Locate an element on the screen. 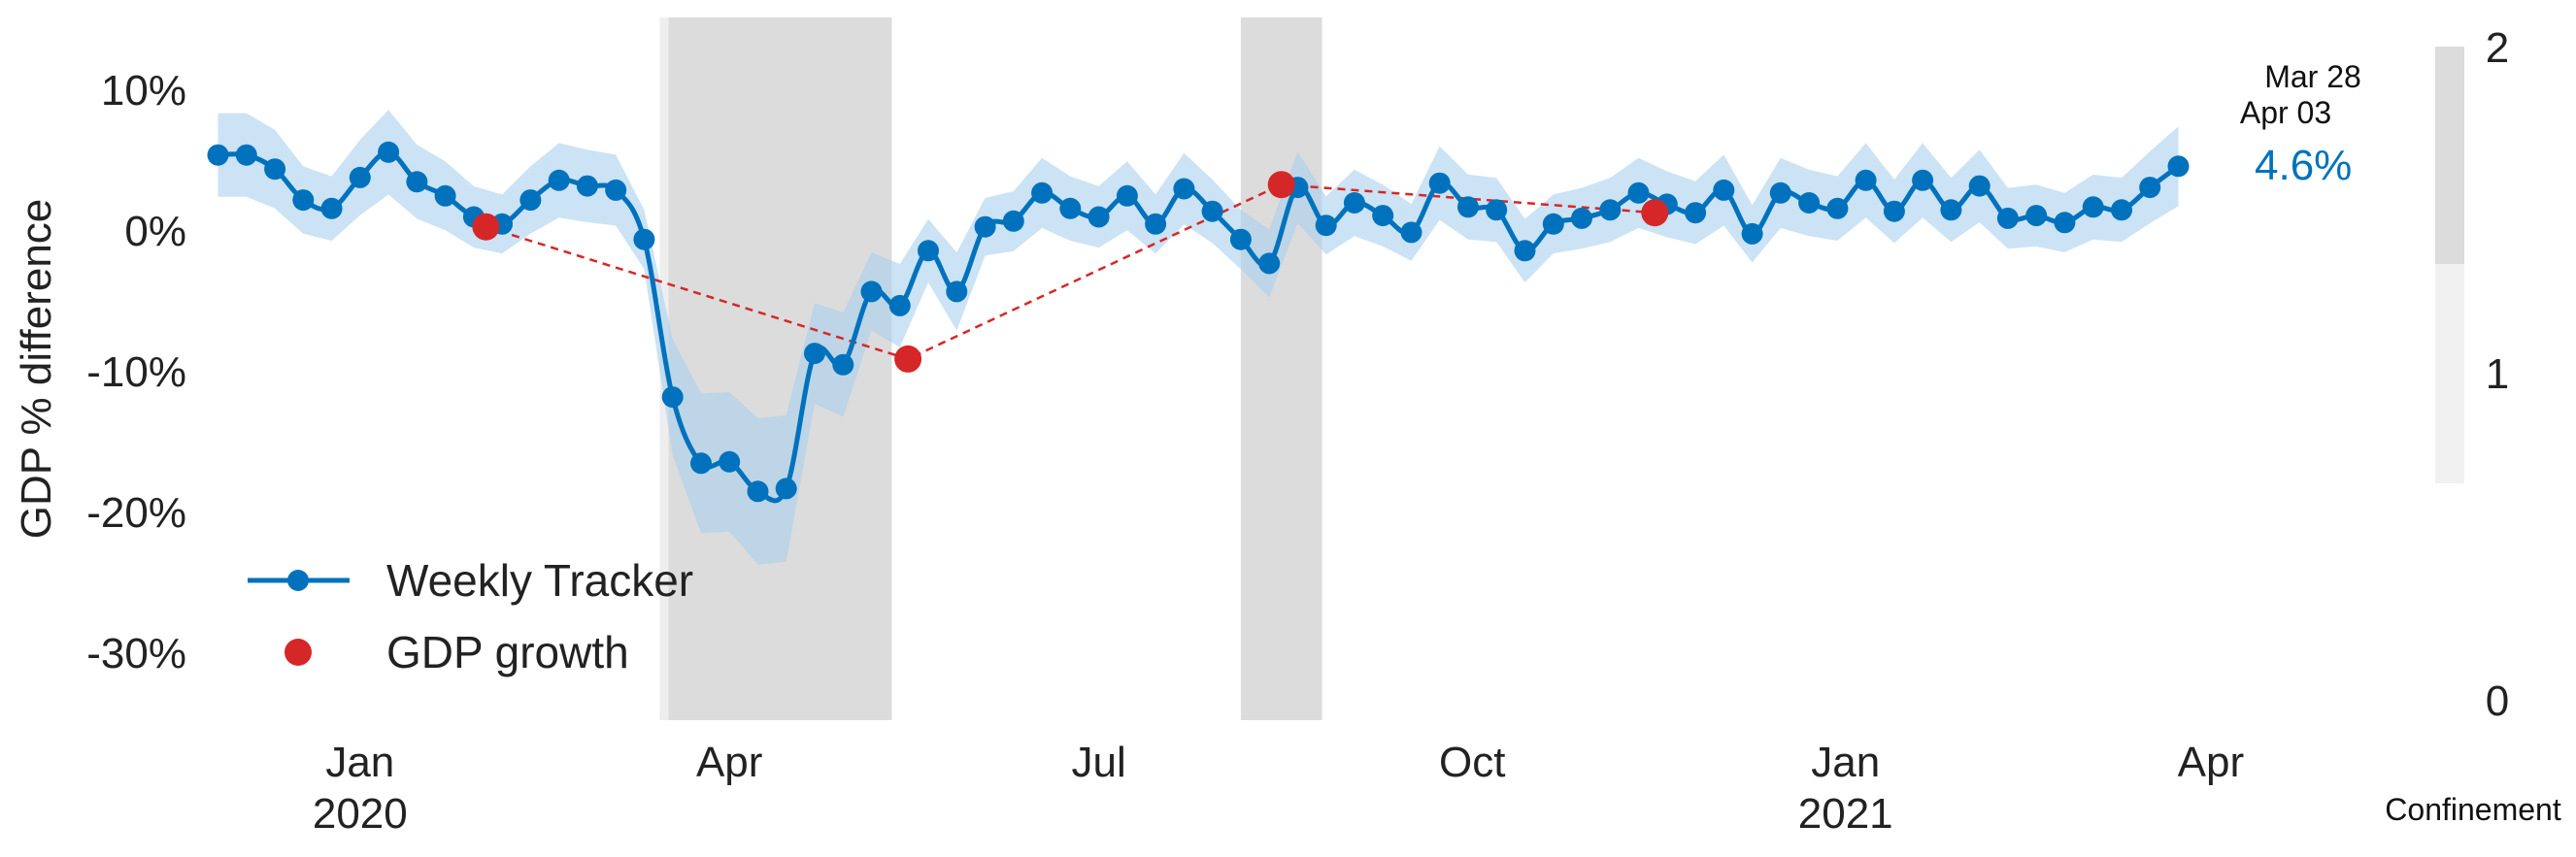 The image size is (2576, 857). legend-tracker-marker is located at coordinates (298, 580).